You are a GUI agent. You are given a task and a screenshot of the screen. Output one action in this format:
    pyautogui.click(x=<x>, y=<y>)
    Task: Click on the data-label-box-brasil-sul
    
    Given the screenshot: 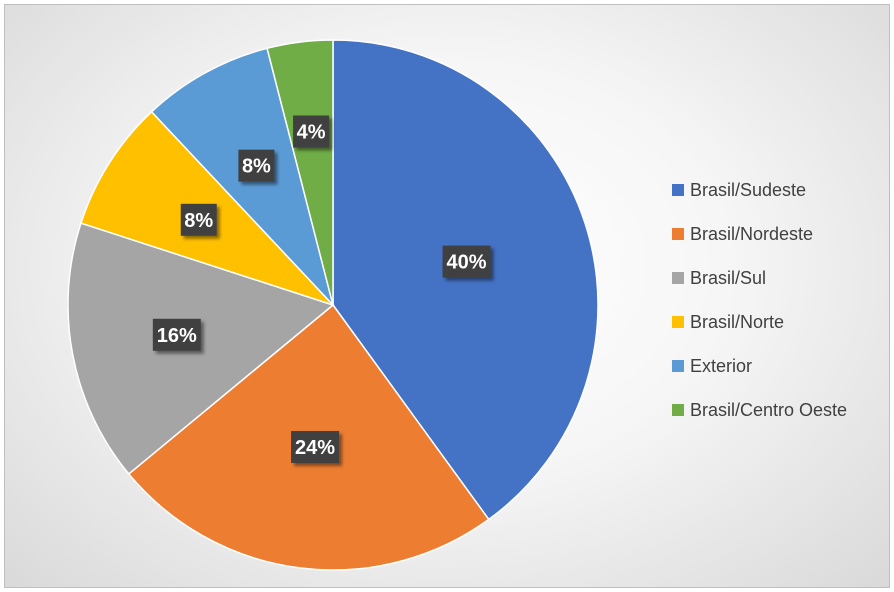 What is the action you would take?
    pyautogui.click(x=176, y=334)
    